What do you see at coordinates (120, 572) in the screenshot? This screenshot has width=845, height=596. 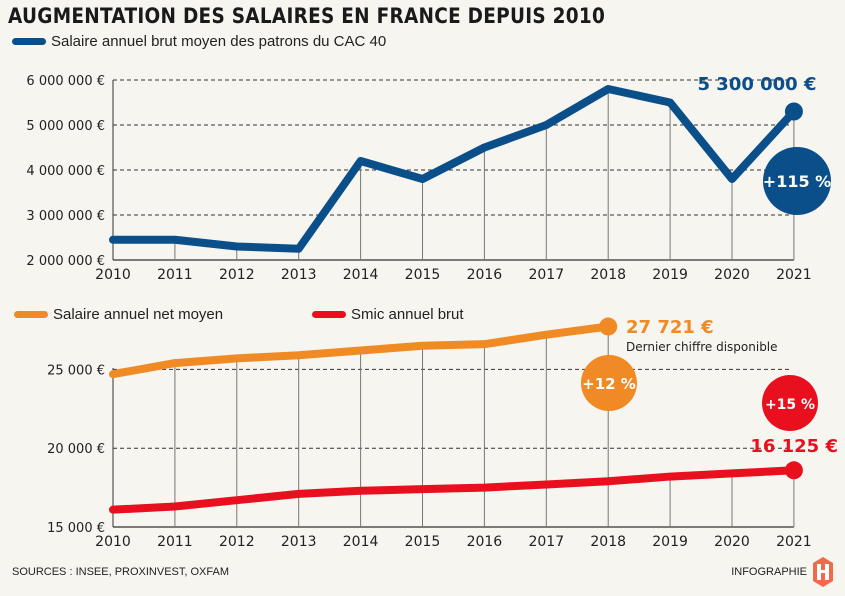 I see `sources-text: SOURCES : INSEE, PROXINVEST, OXFAM` at bounding box center [120, 572].